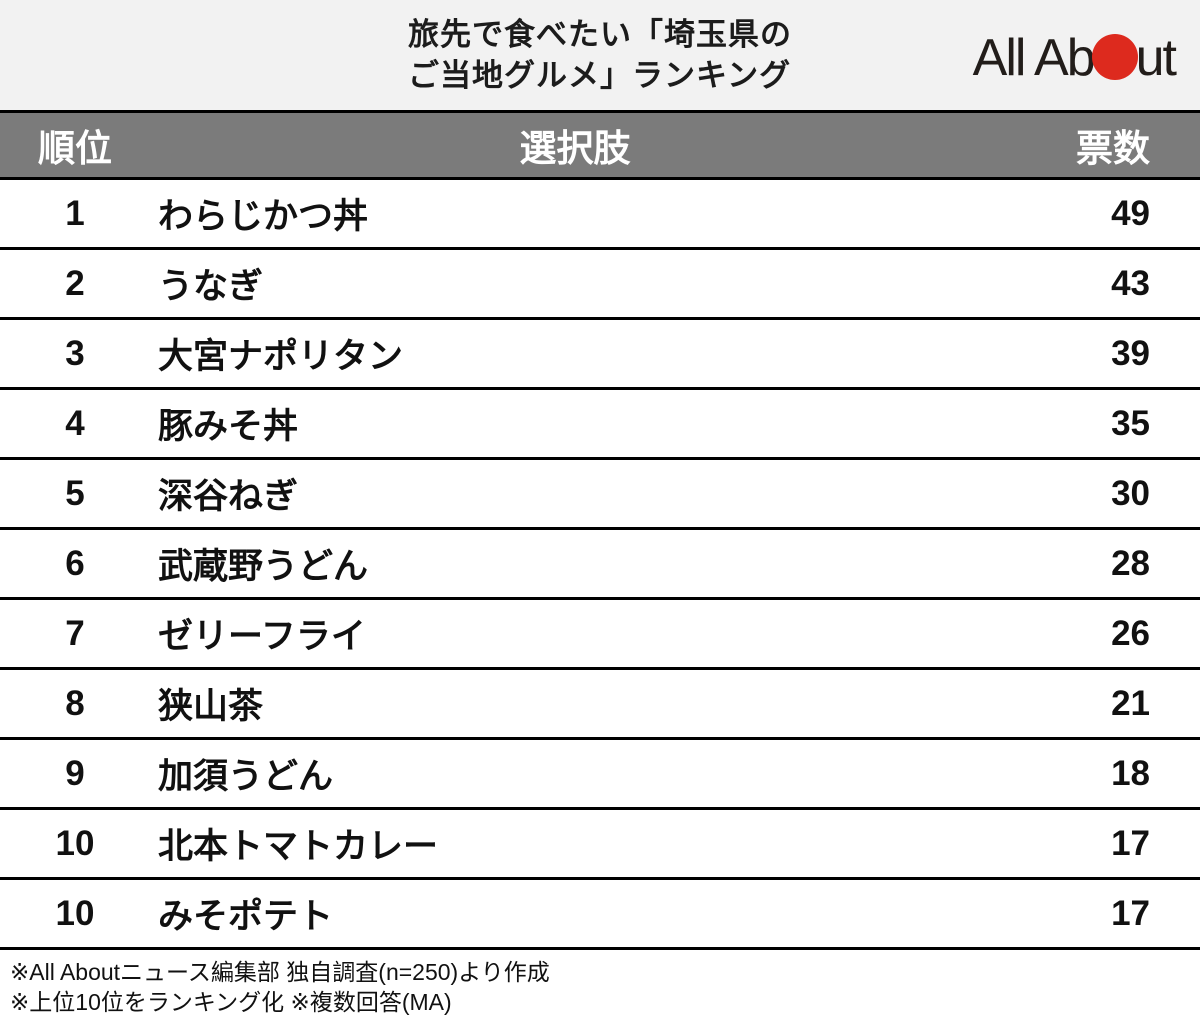  Describe the element at coordinates (75, 703) in the screenshot. I see `rank-cell: 8` at that location.